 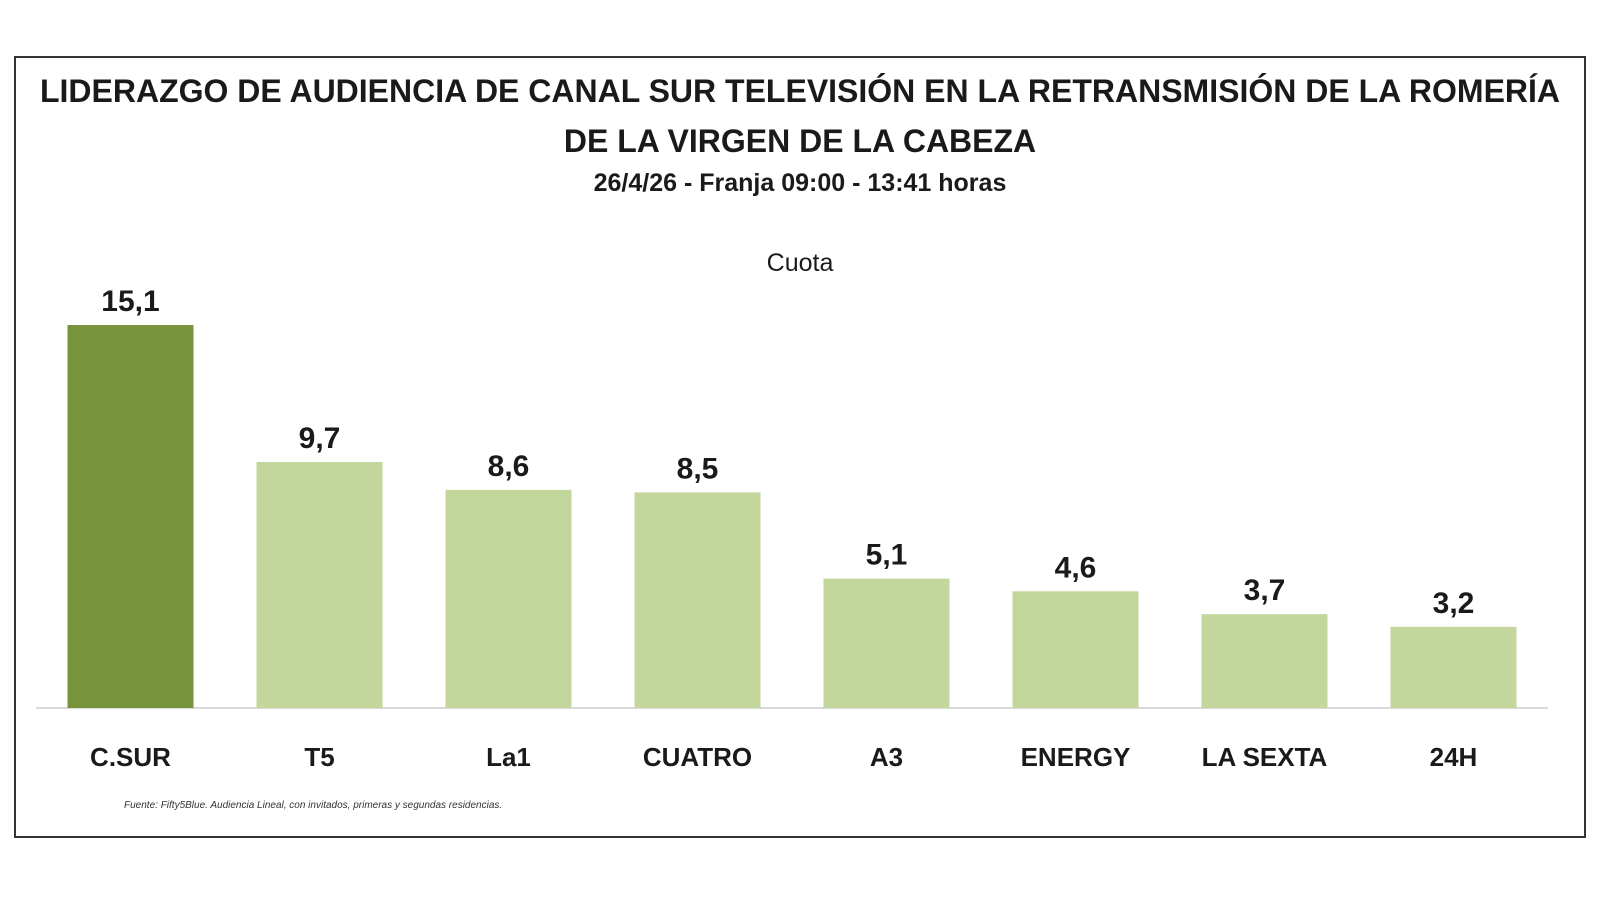 What do you see at coordinates (130, 301) in the screenshot?
I see `data-label: 15,1` at bounding box center [130, 301].